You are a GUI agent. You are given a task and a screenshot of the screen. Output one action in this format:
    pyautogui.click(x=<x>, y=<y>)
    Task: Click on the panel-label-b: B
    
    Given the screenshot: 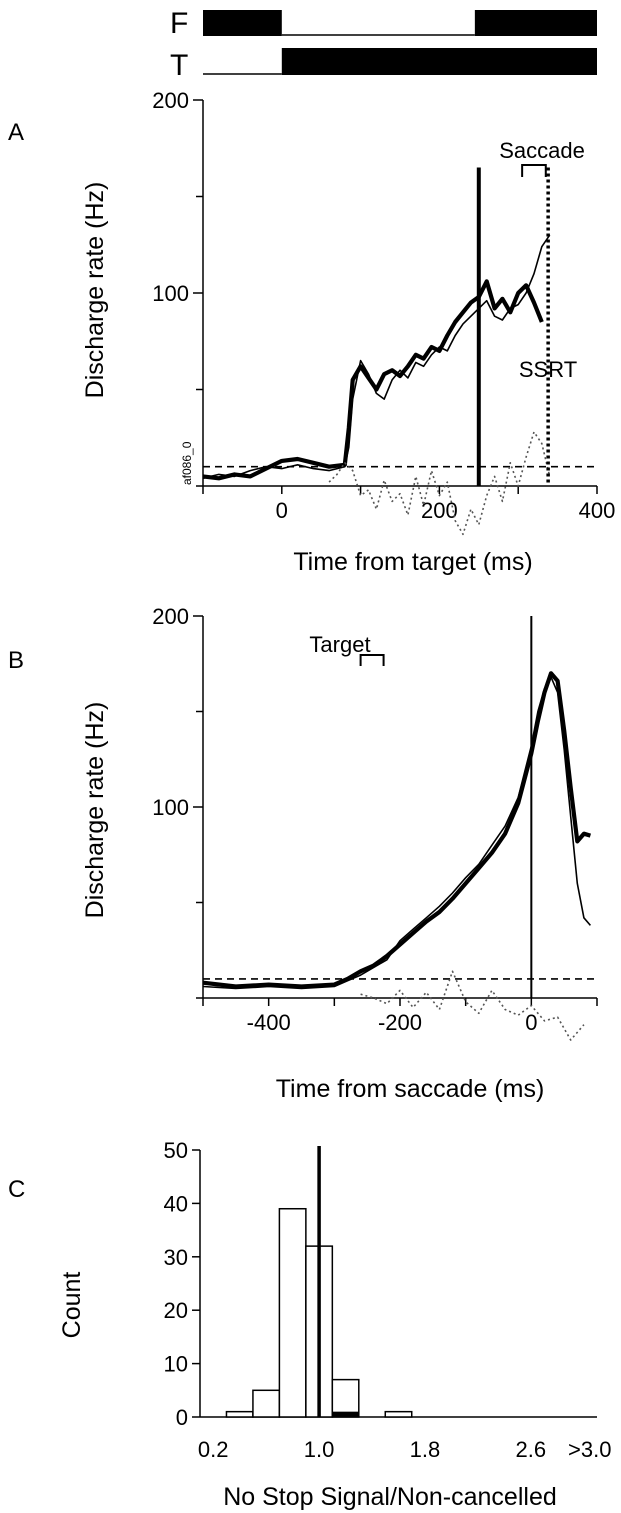 What is the action you would take?
    pyautogui.click(x=16, y=660)
    